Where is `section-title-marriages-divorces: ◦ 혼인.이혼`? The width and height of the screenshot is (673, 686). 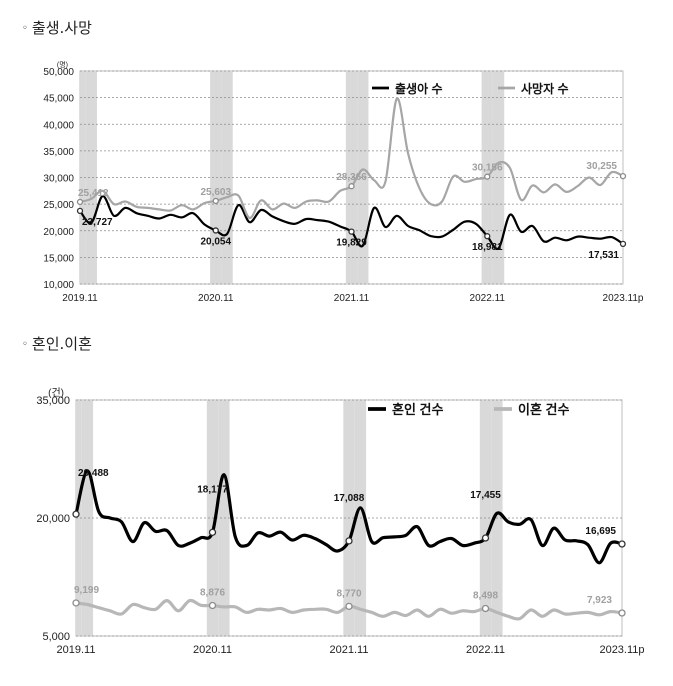 section-title-marriages-divorces: ◦ 혼인.이혼 is located at coordinates (57, 344).